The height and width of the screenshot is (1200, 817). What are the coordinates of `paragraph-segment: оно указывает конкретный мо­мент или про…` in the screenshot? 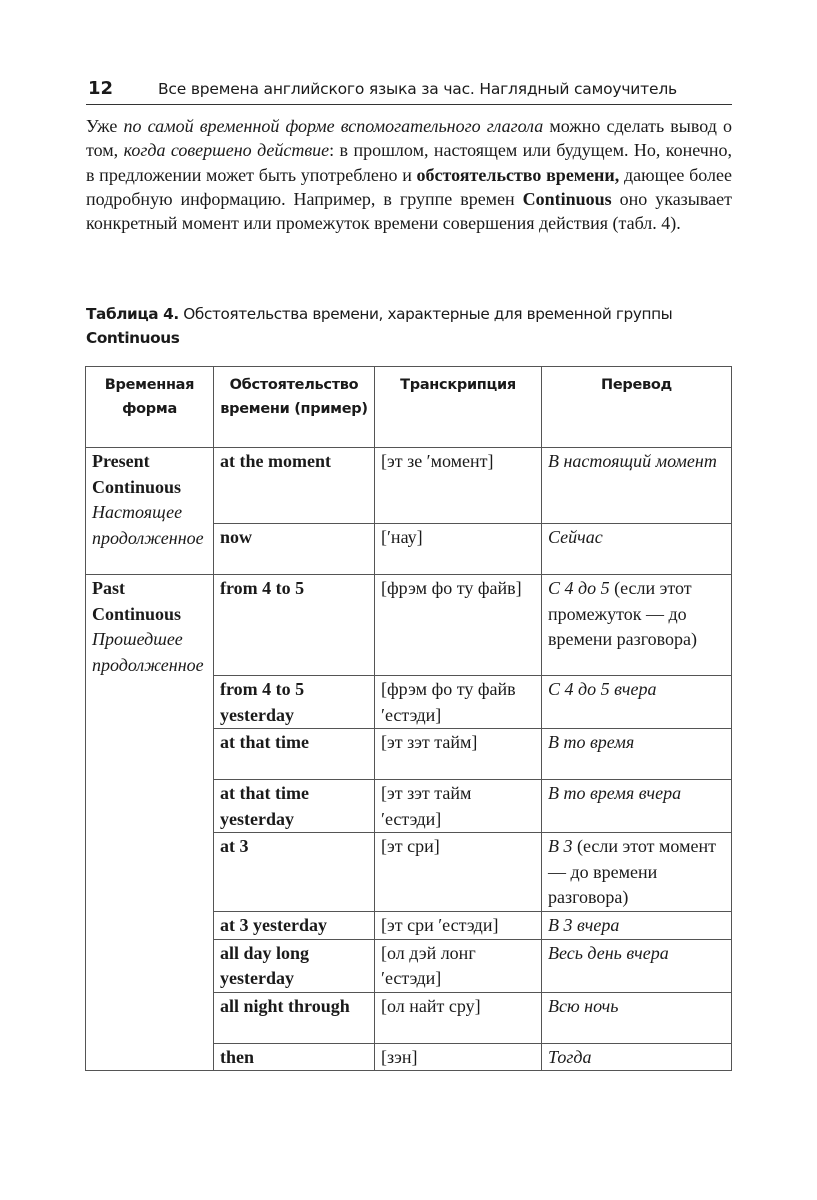 It's located at (409, 211).